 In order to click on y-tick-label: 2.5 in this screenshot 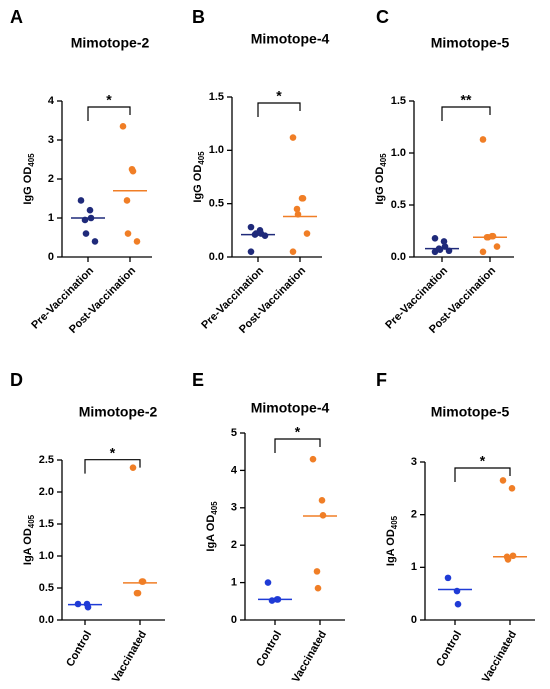, I will do `click(46, 460)`.